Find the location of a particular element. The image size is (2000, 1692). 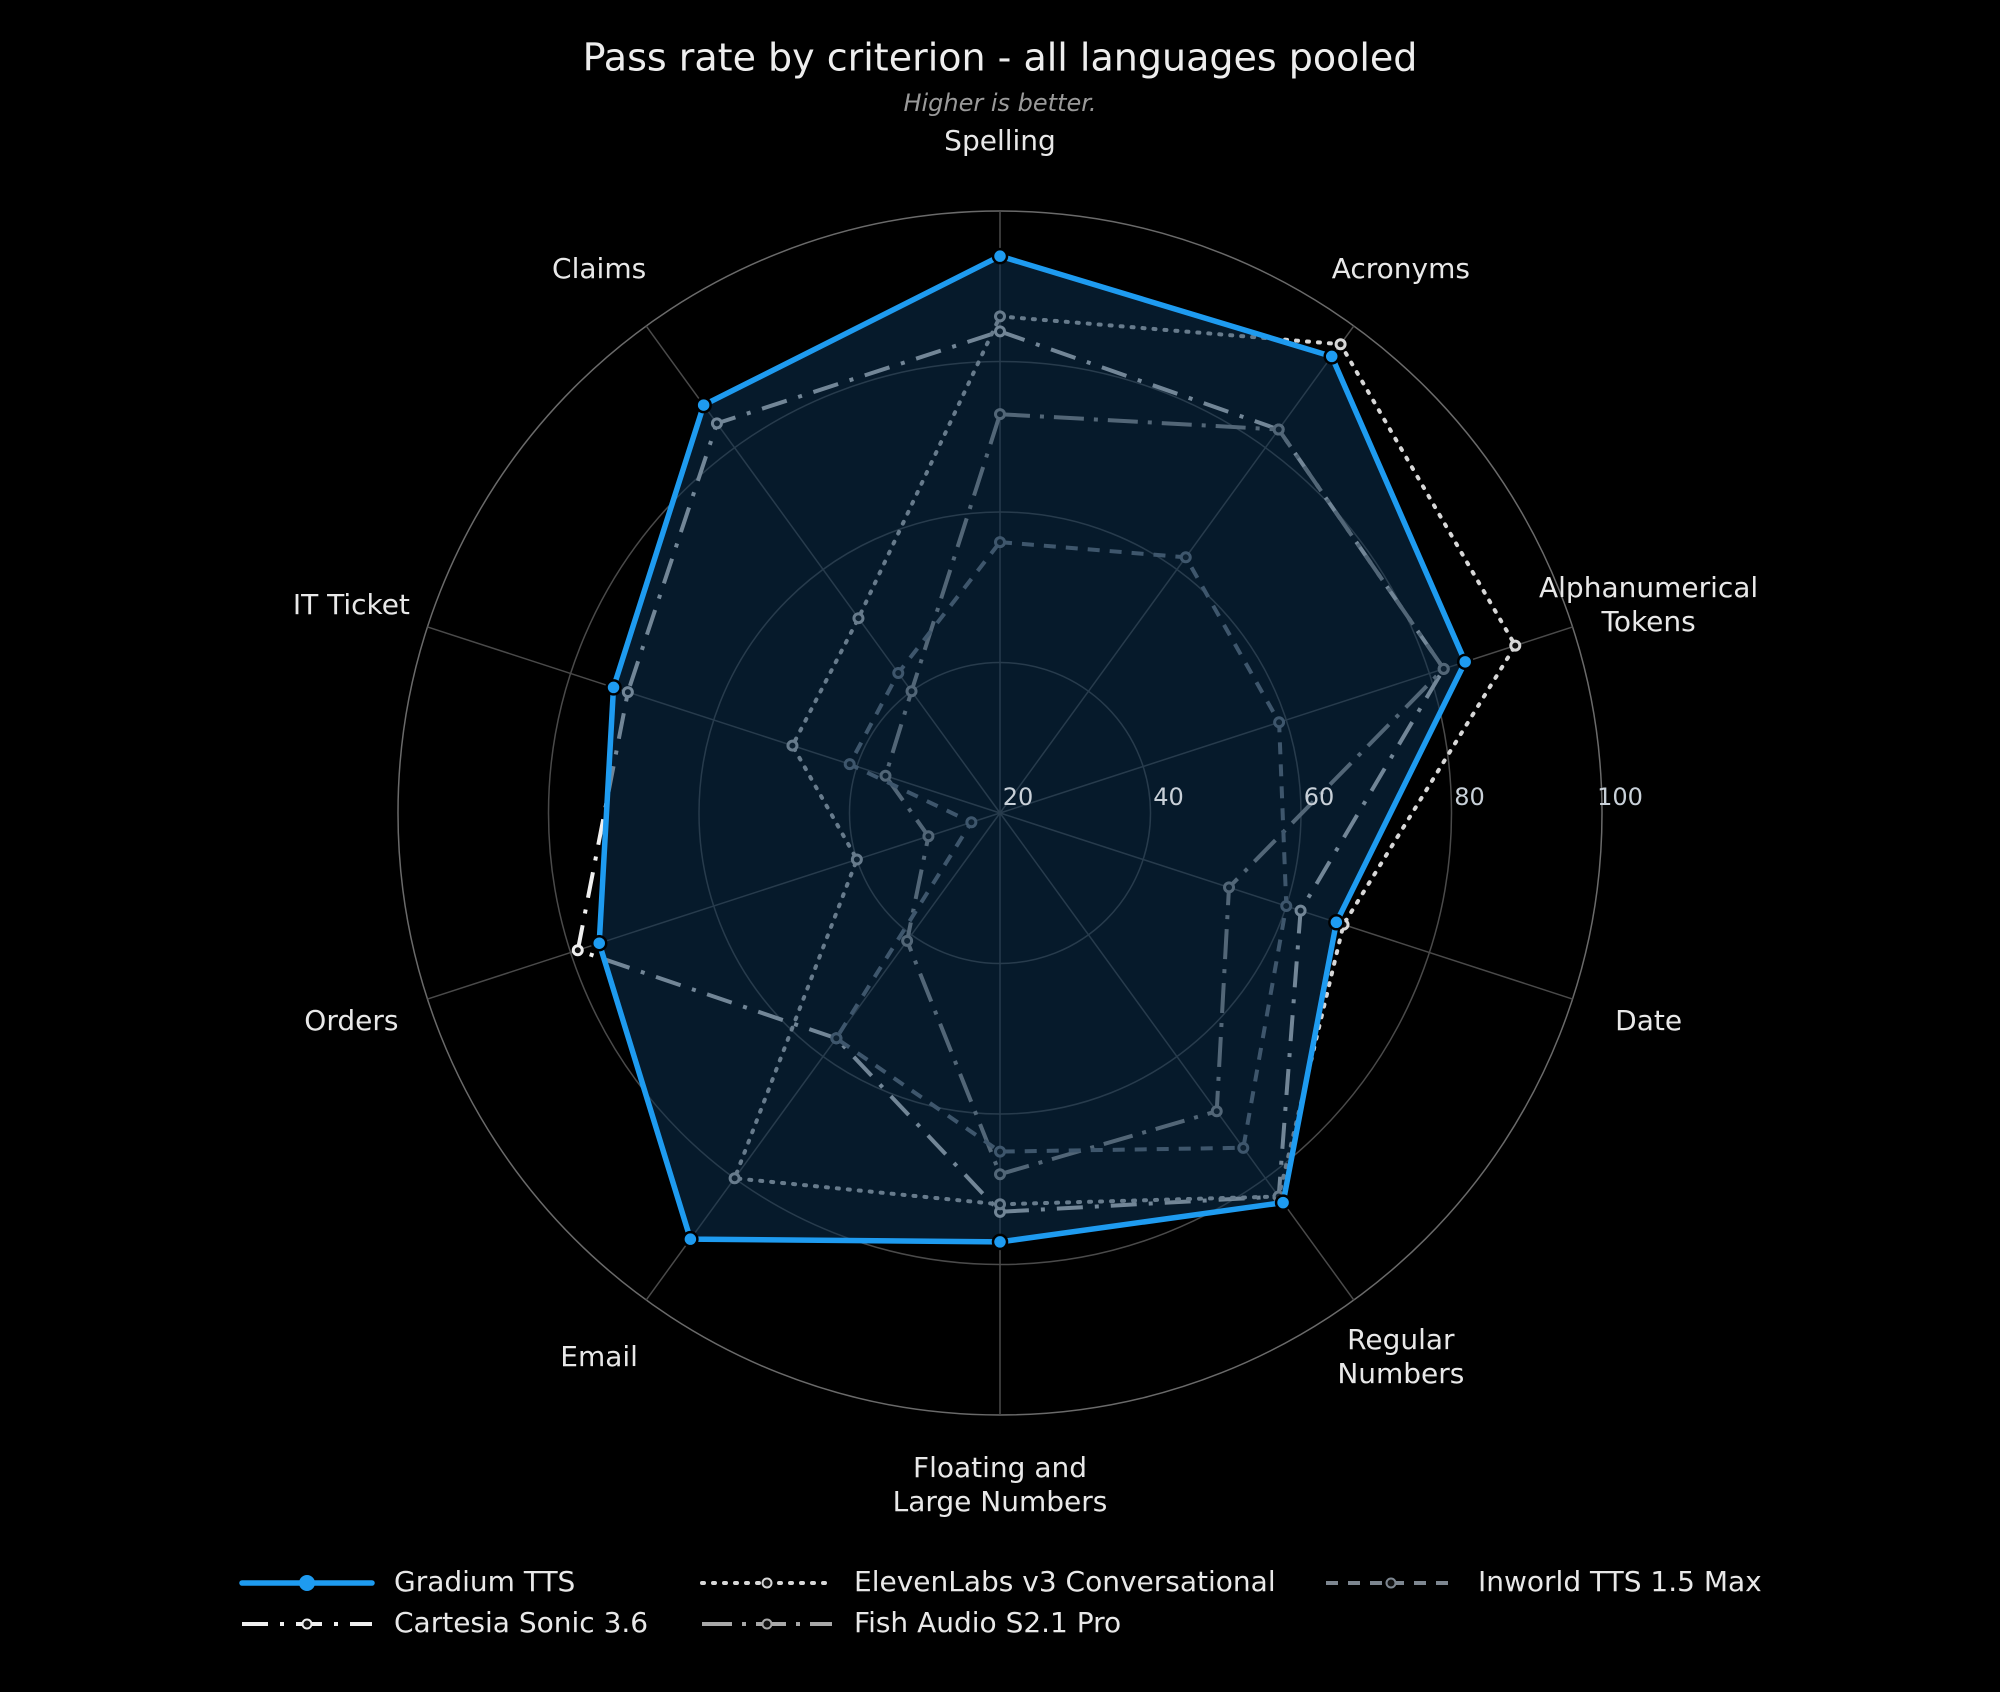

category-label: IT Ticket is located at coordinates (351, 605).